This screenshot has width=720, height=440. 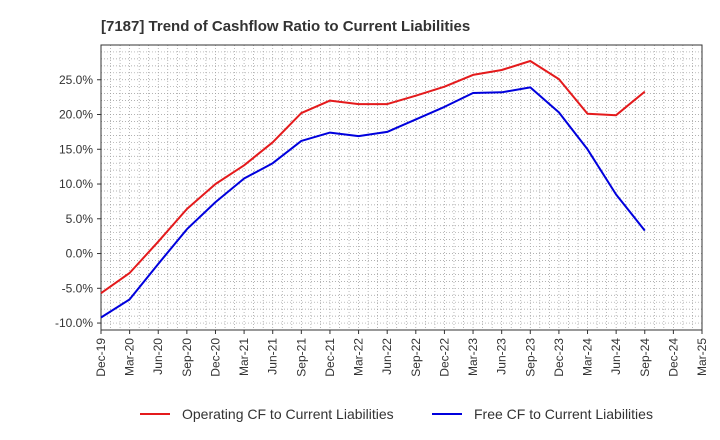 I want to click on x-tick-label: Sep-22, so click(x=416, y=357).